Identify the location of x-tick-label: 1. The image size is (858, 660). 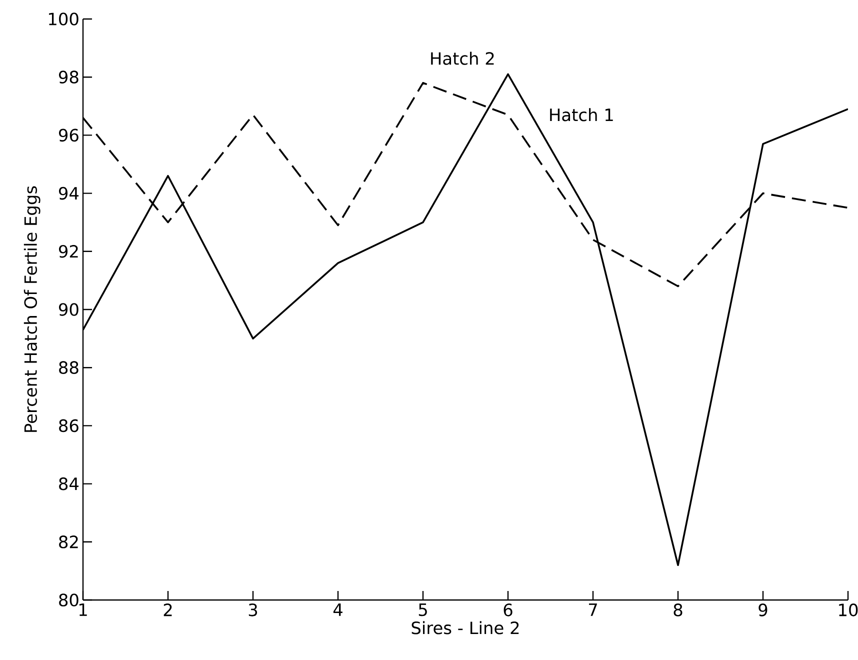
(83, 610).